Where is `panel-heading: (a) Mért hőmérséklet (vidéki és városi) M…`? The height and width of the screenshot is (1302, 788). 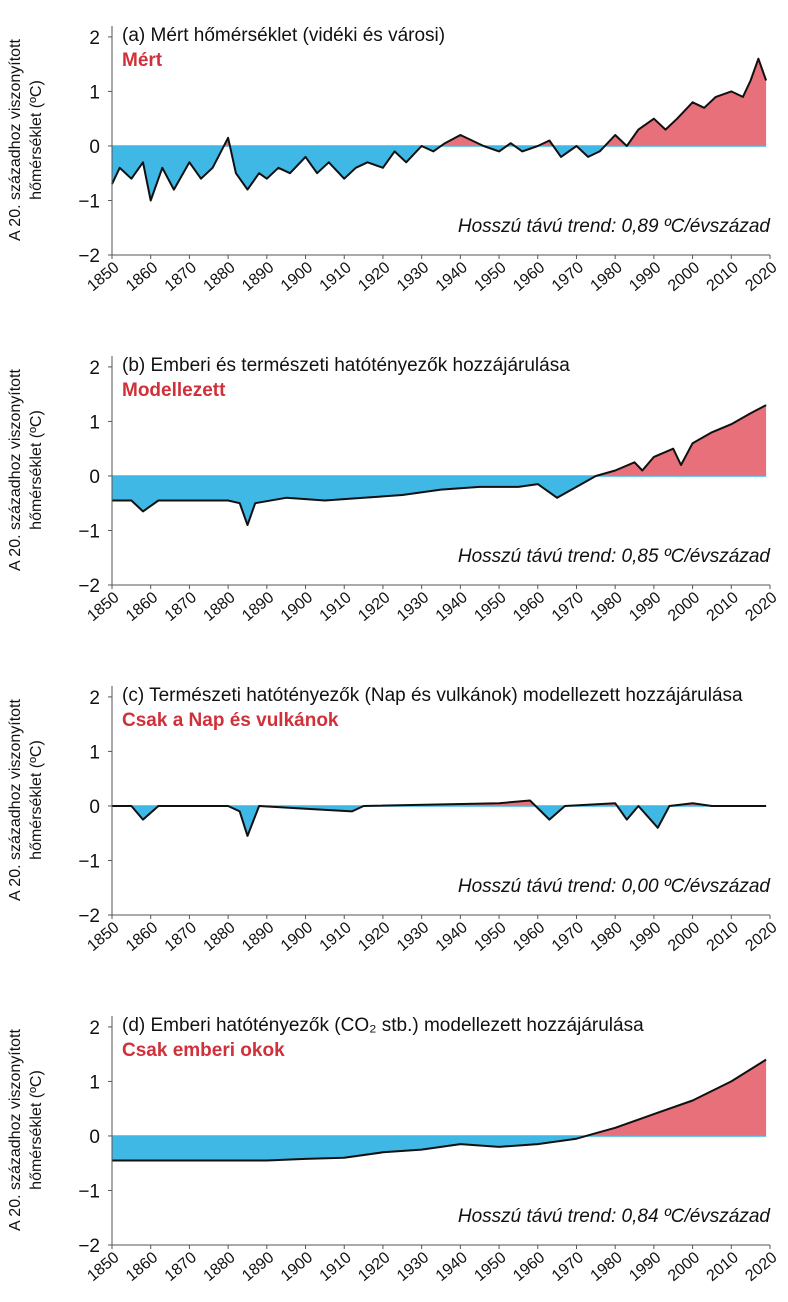 panel-heading: (a) Mért hőmérséklet (vidéki és városi) M… is located at coordinates (447, 48).